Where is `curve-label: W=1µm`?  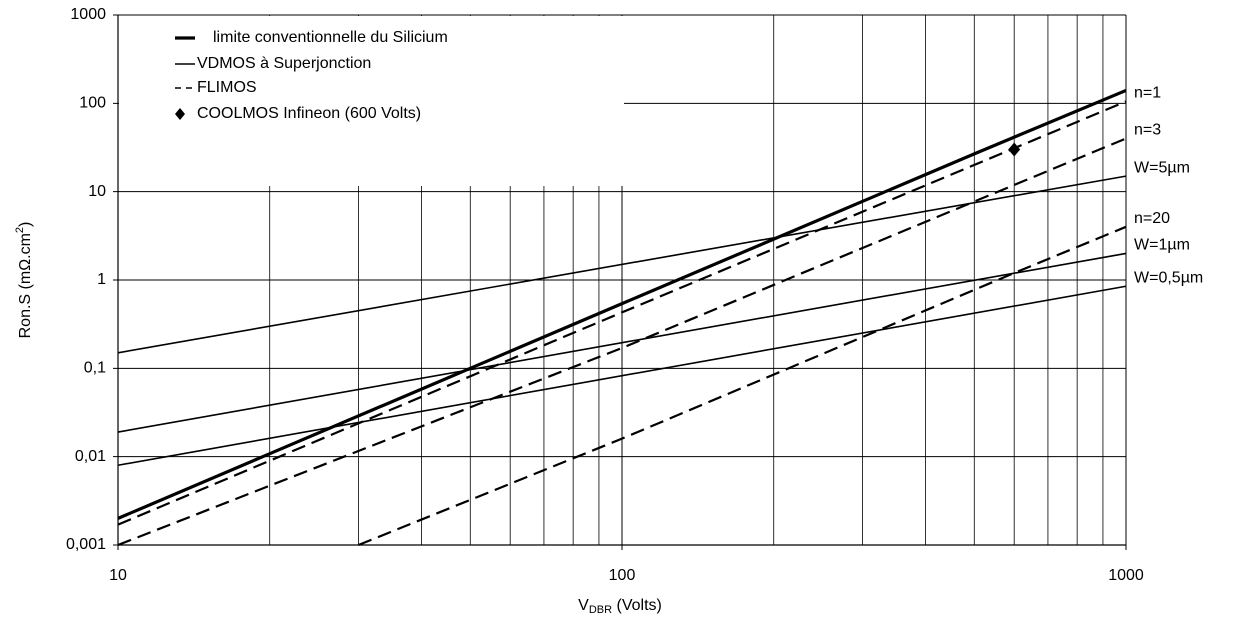 curve-label: W=1µm is located at coordinates (1162, 245).